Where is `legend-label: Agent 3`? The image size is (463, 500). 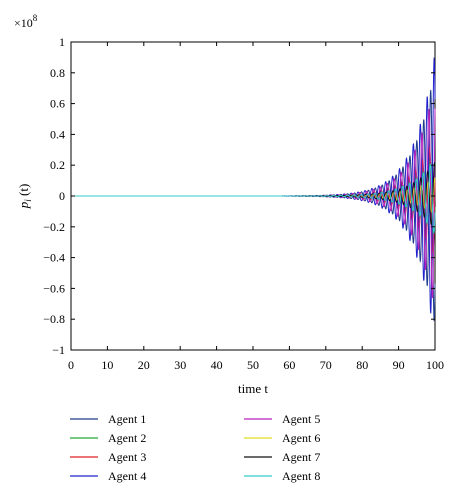
legend-label: Agent 3 is located at coordinates (127, 457).